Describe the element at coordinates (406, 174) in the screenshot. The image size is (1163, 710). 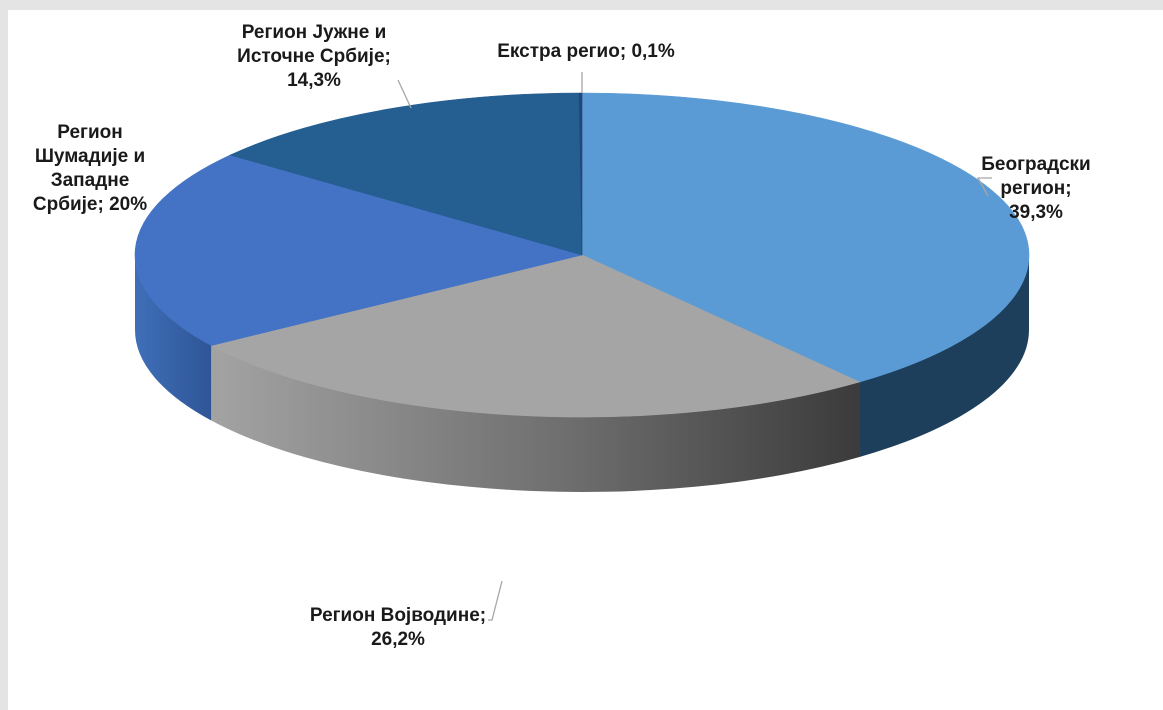
I see `slice-регион-јужне-и-источне-србије` at that location.